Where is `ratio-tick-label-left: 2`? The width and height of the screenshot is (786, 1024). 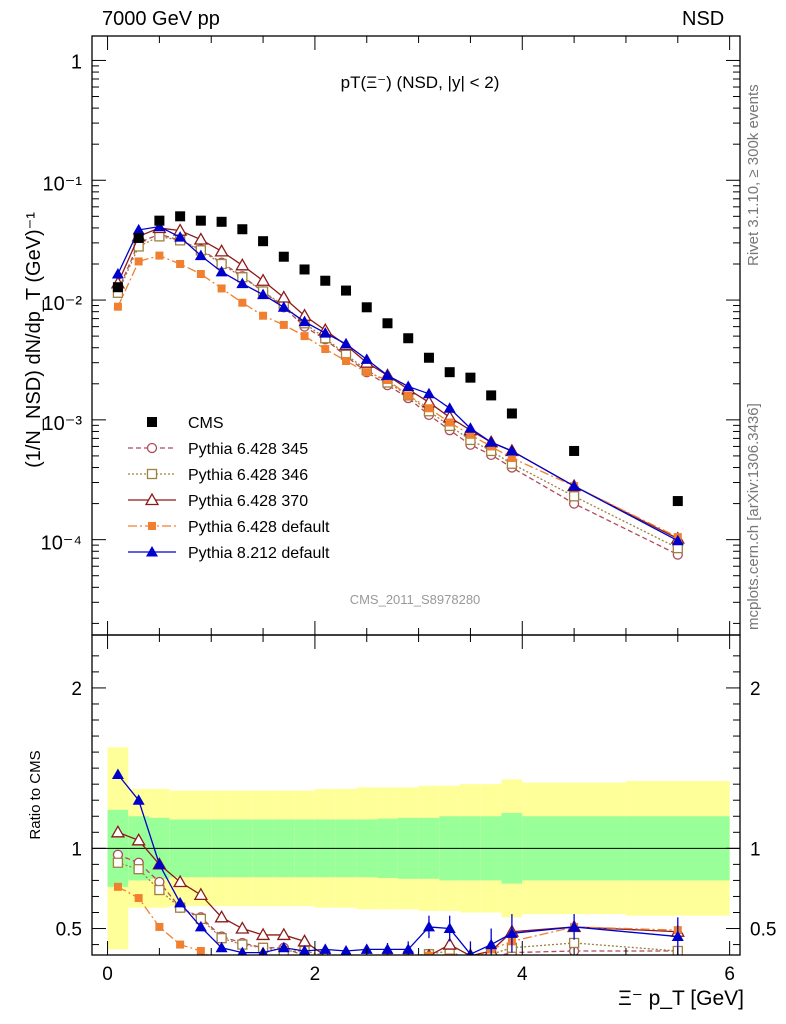 ratio-tick-label-left: 2 is located at coordinates (76, 689).